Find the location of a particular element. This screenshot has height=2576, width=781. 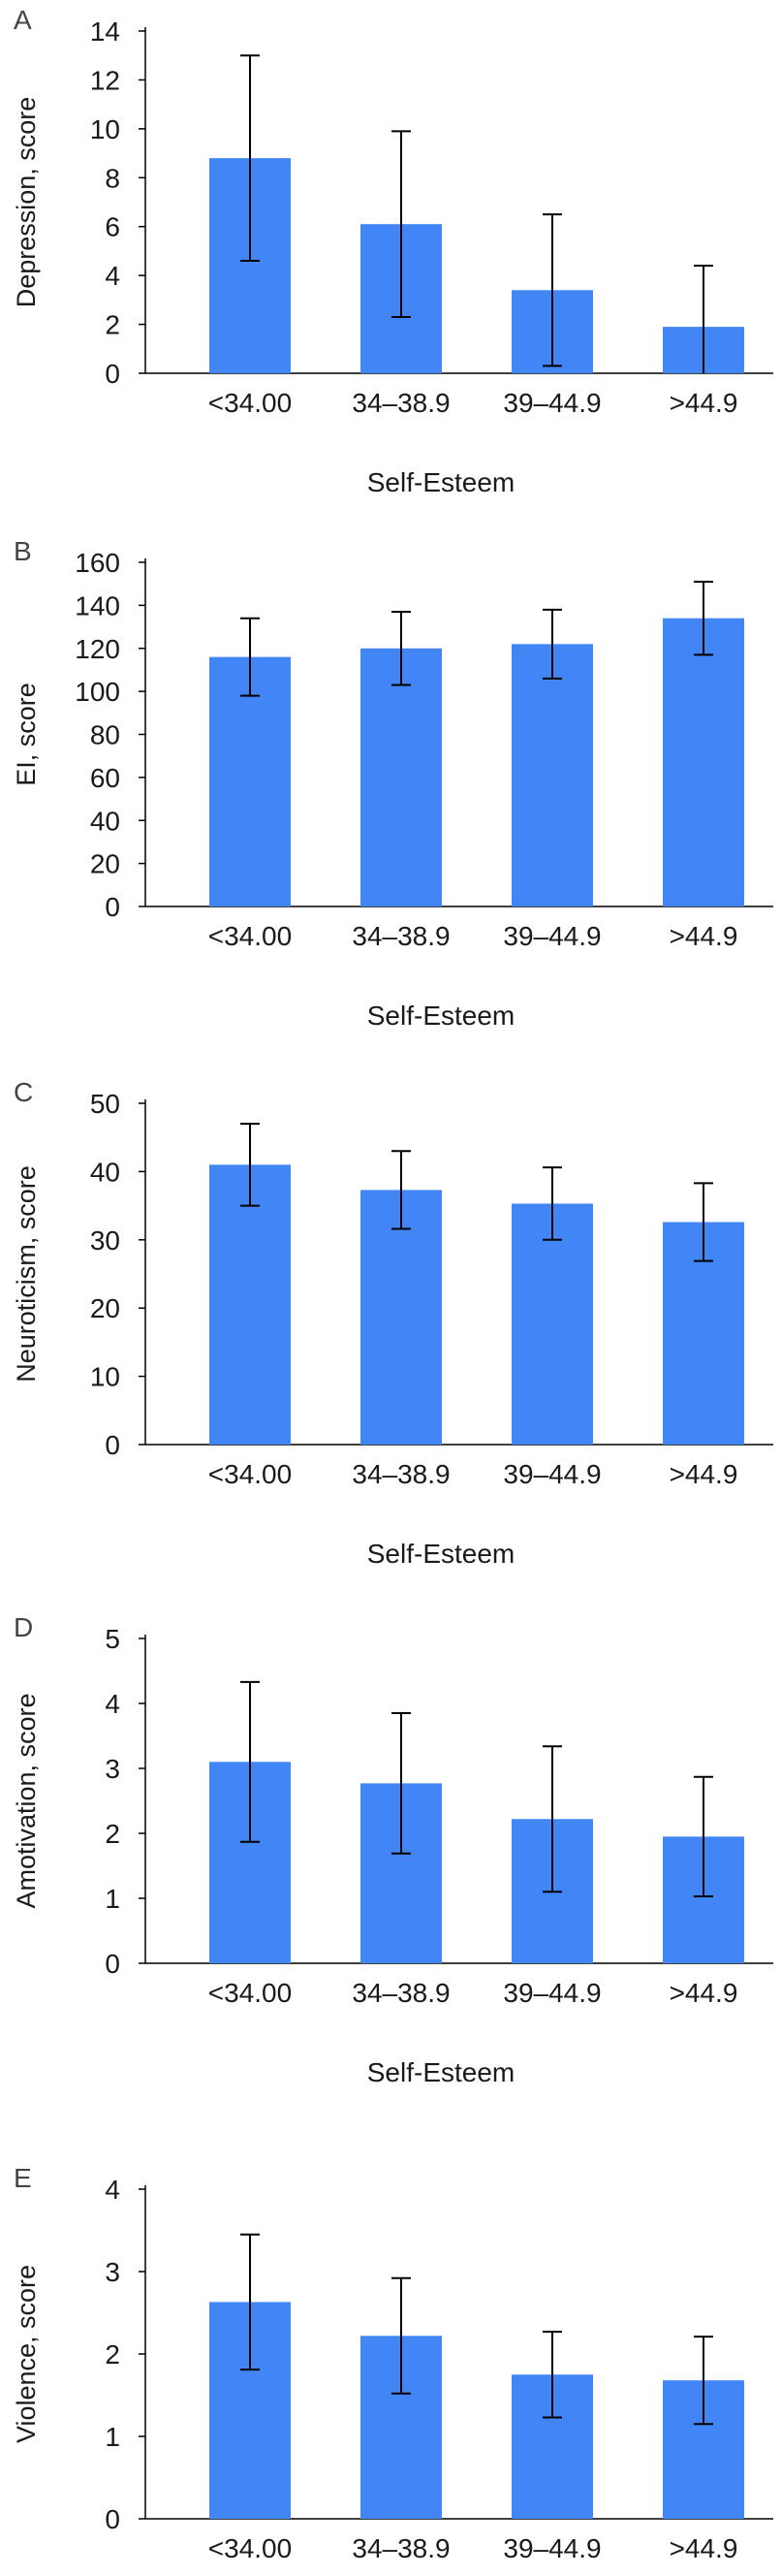

y-tick-label: 14 is located at coordinates (105, 31).